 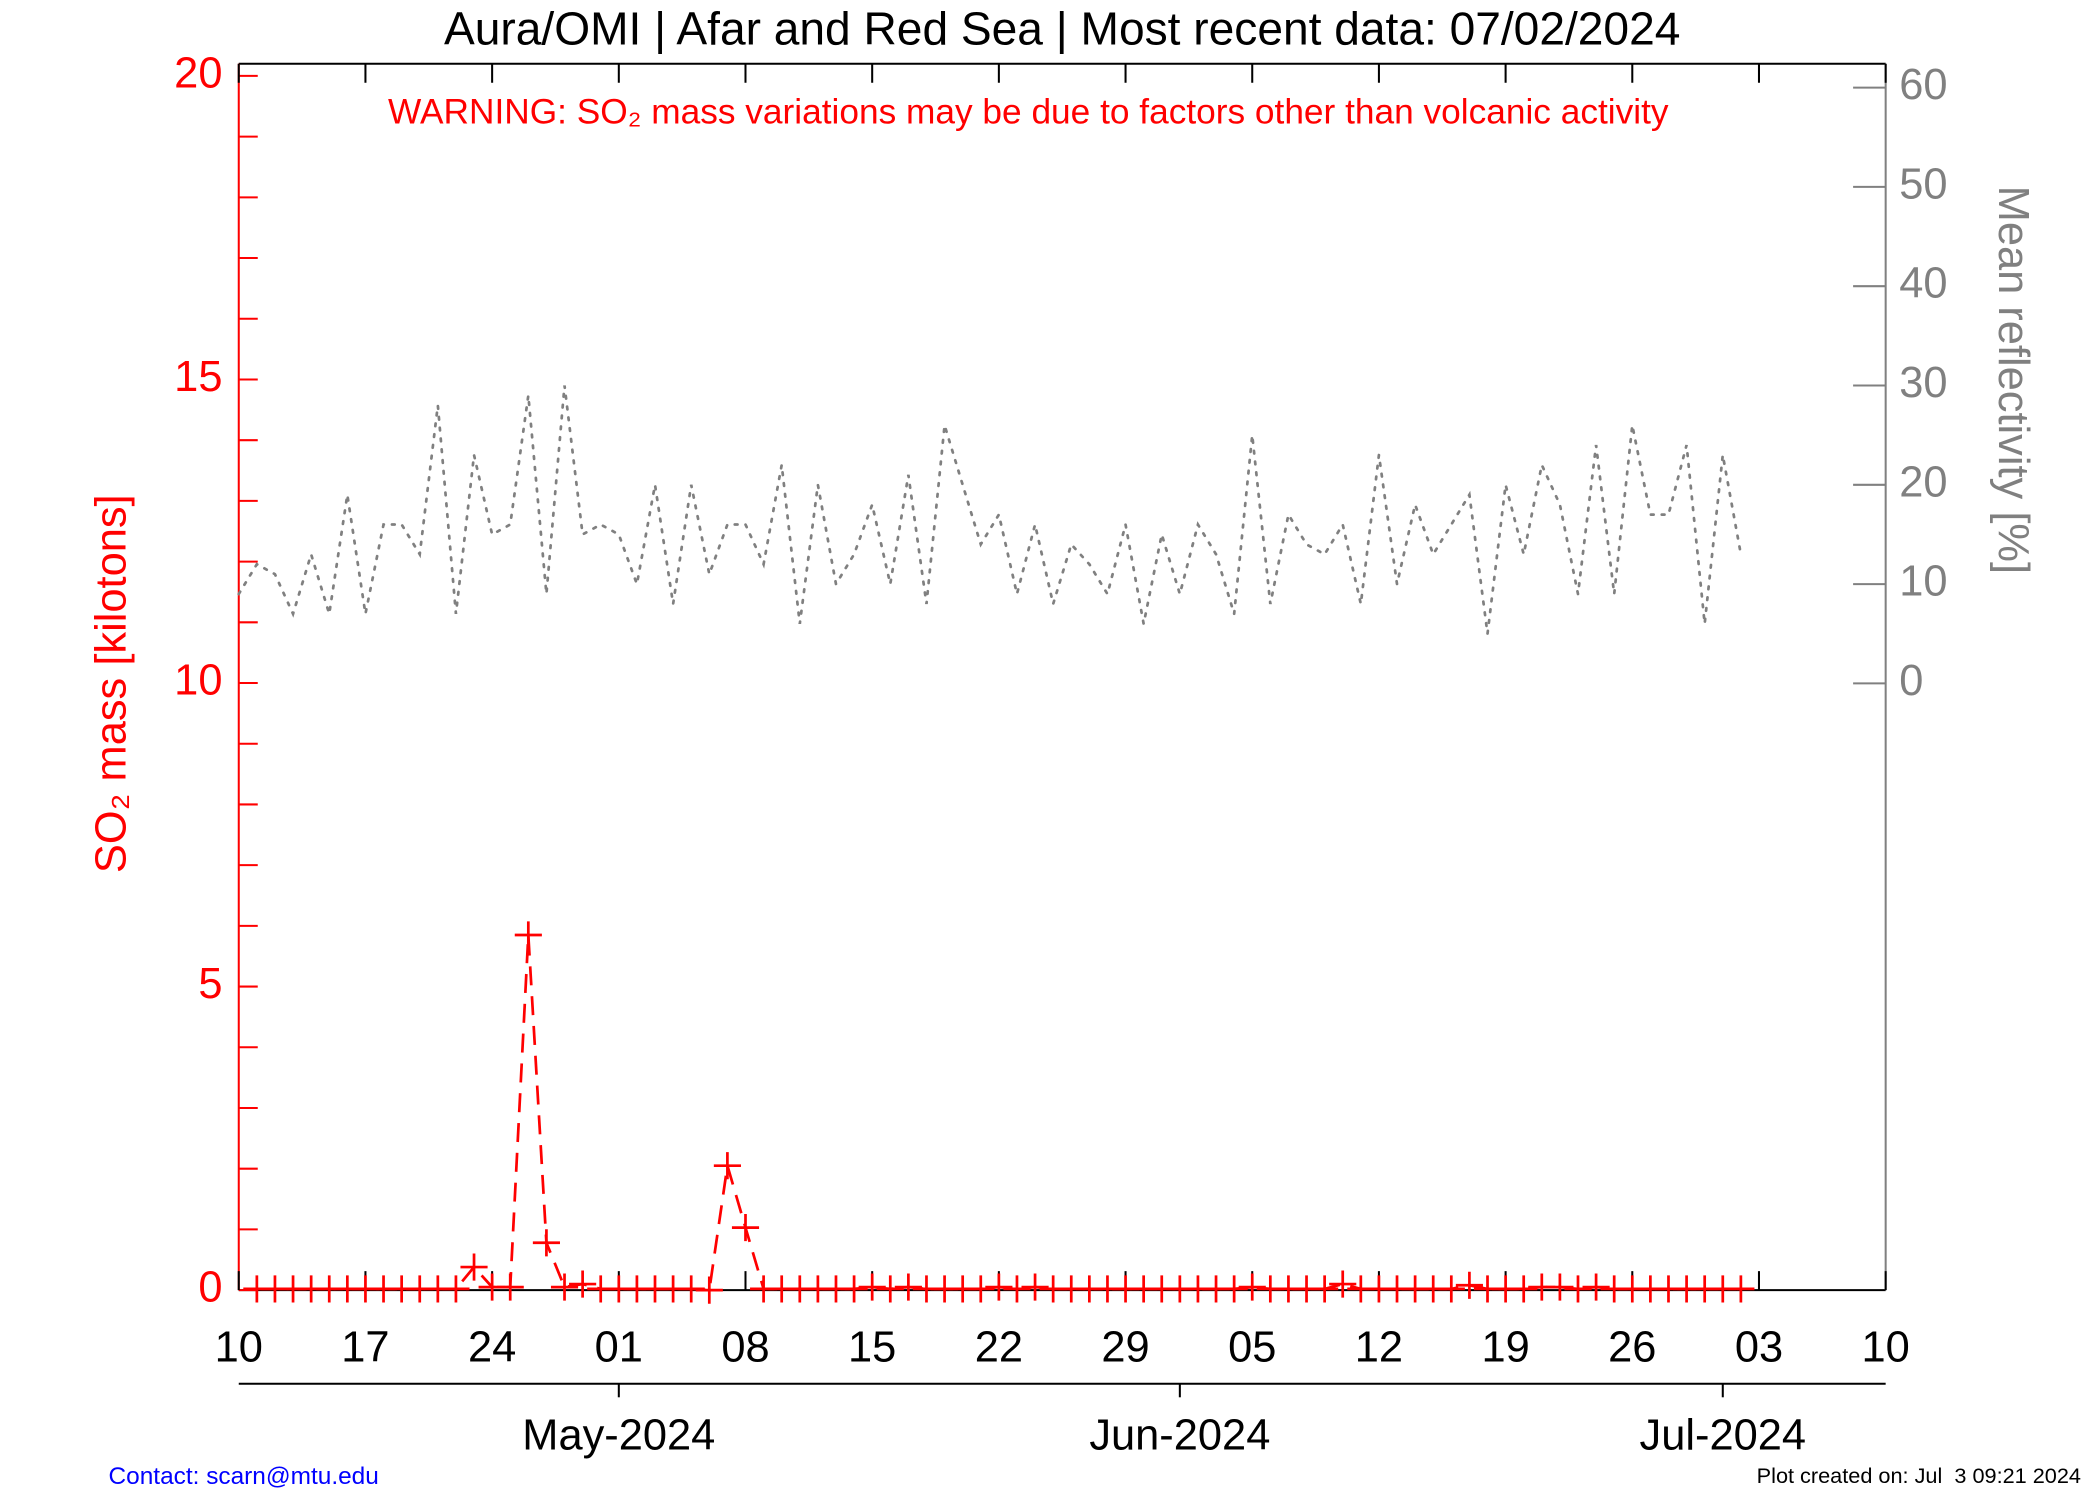 I want to click on y2-tick-label: 60, so click(x=1923, y=85).